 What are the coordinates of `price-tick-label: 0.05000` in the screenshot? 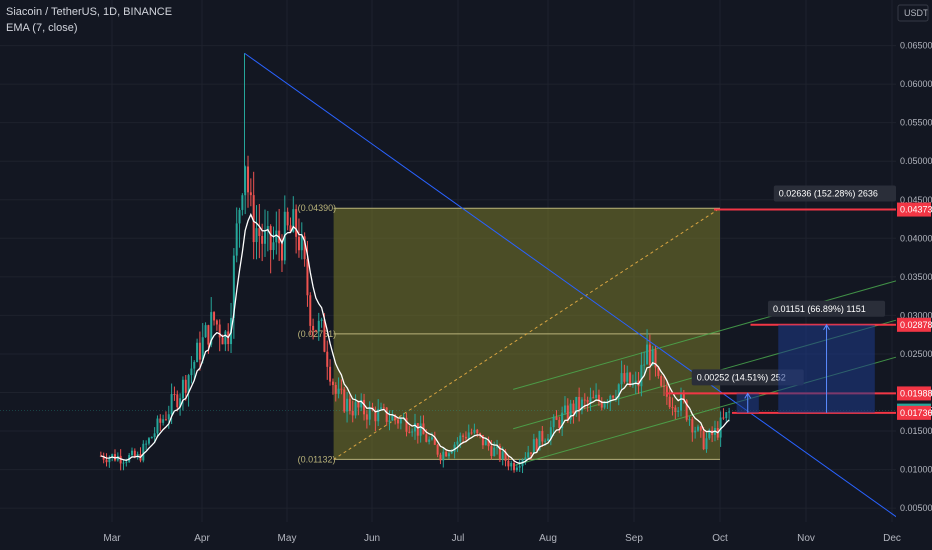 It's located at (916, 161).